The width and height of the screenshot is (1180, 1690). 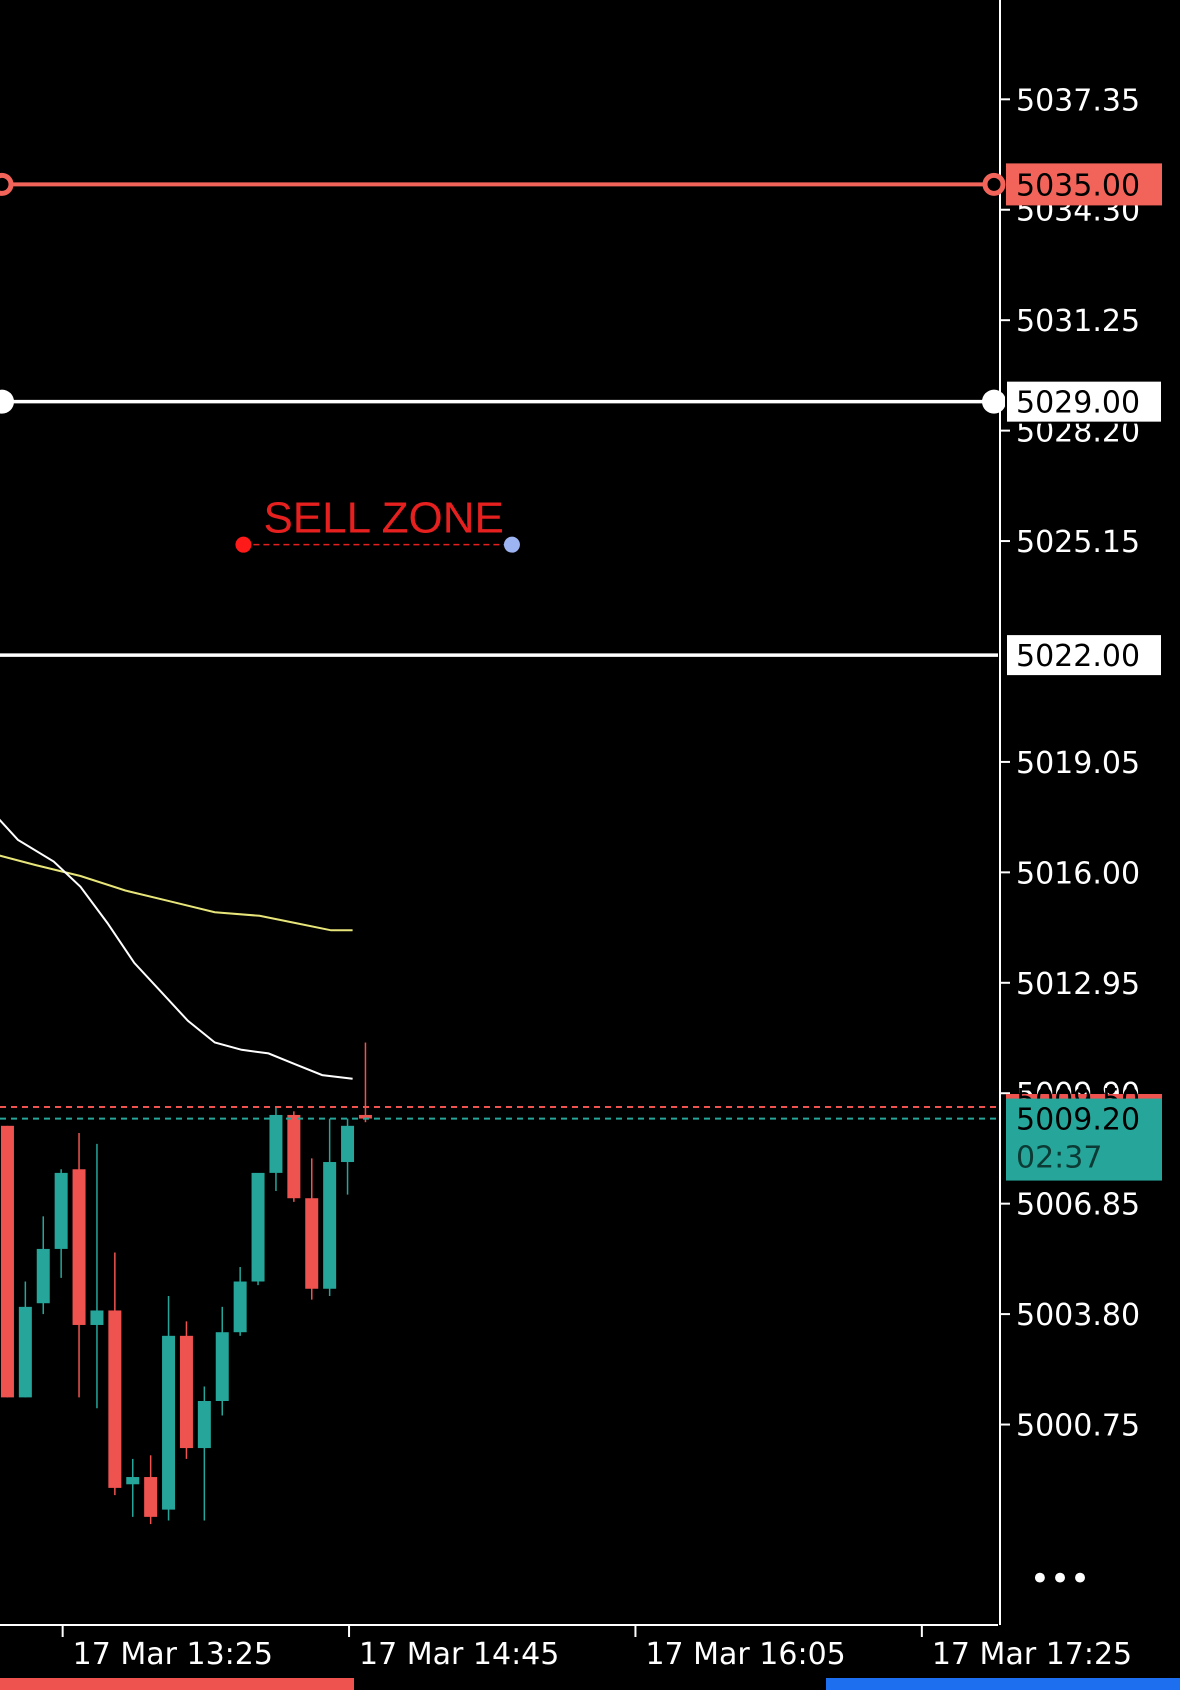 What do you see at coordinates (1060, 1579) in the screenshot?
I see `more-options-icon: •••` at bounding box center [1060, 1579].